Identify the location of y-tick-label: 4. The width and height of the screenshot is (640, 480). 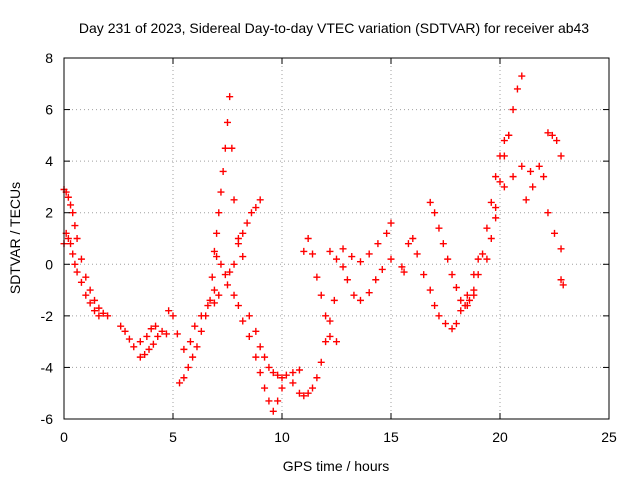
(49, 161).